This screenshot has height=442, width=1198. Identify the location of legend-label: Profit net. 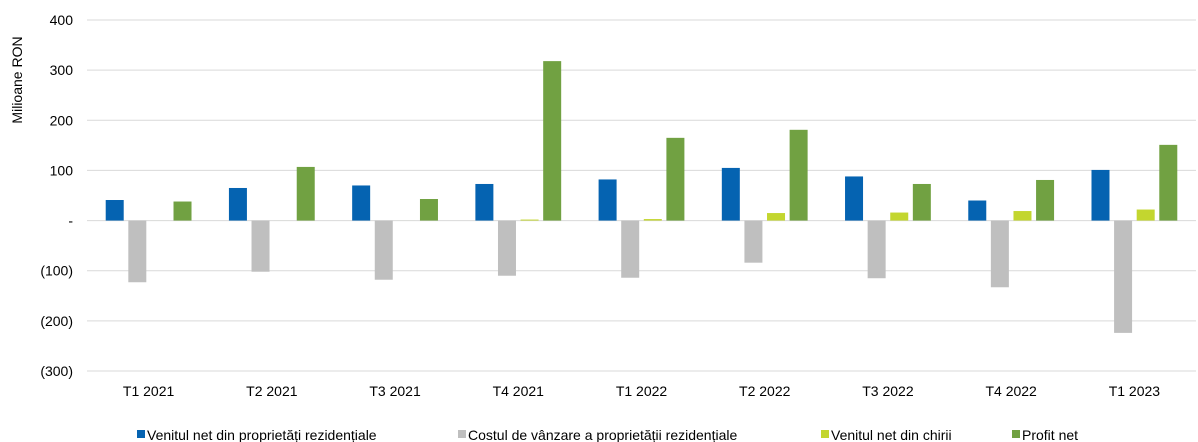
(1050, 434).